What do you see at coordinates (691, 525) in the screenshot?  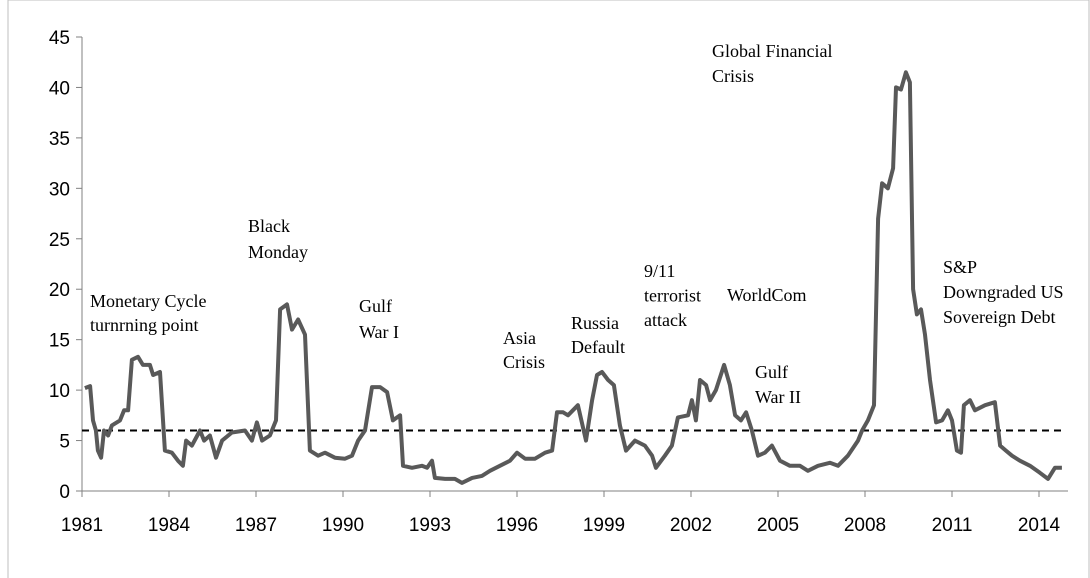 I see `x-tick-label: 2002` at bounding box center [691, 525].